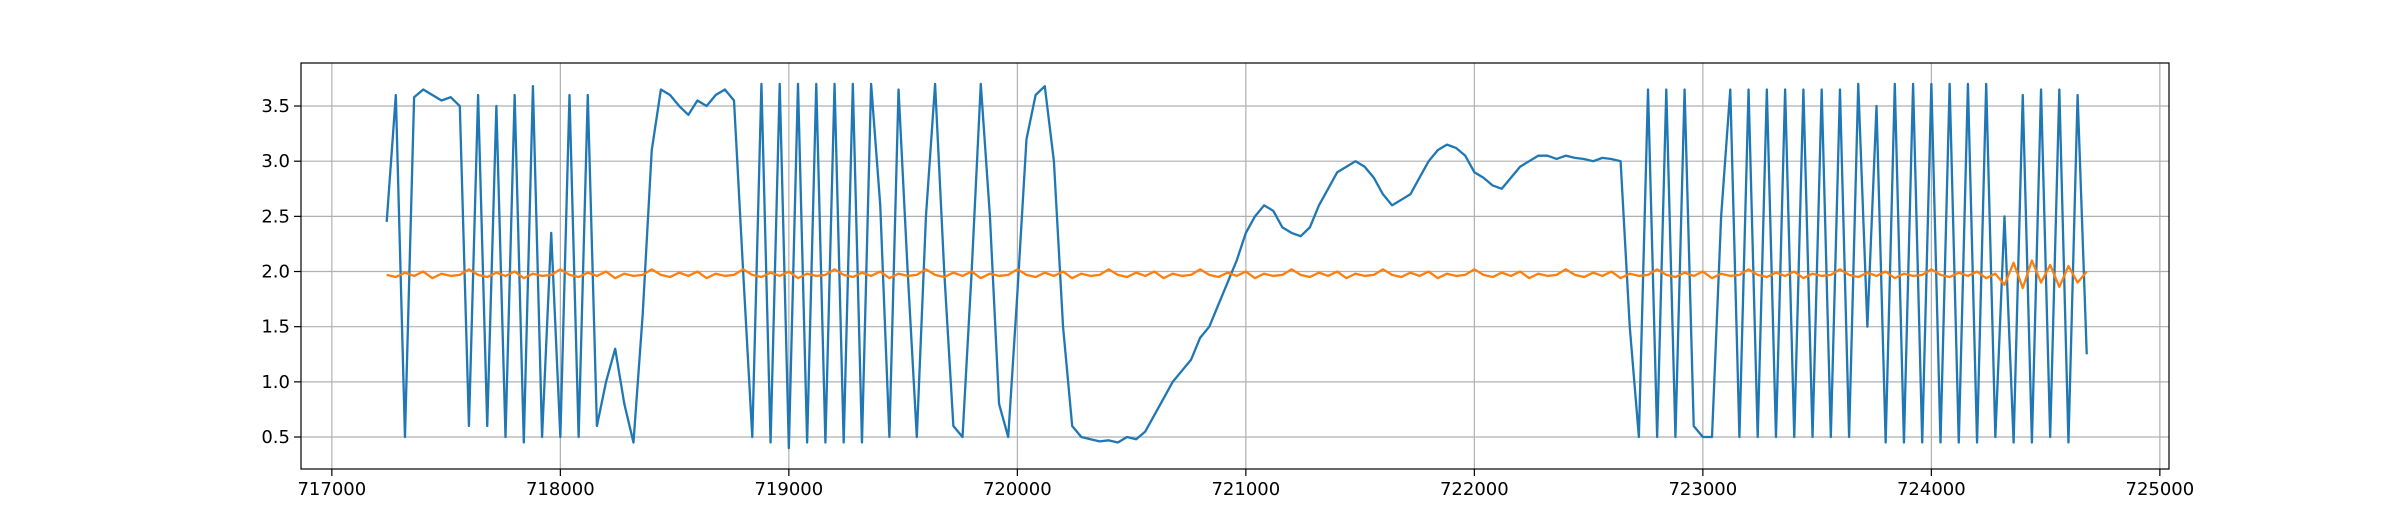 This screenshot has height=525, width=2400. I want to click on y-tick-label: 2.5, so click(275, 216).